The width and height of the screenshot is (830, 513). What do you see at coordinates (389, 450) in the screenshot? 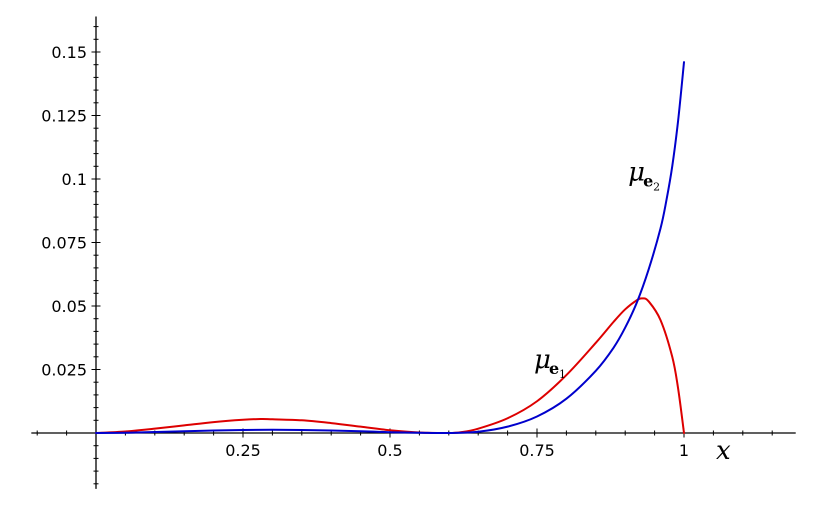
I see `x-tick-label: 0.5` at bounding box center [389, 450].